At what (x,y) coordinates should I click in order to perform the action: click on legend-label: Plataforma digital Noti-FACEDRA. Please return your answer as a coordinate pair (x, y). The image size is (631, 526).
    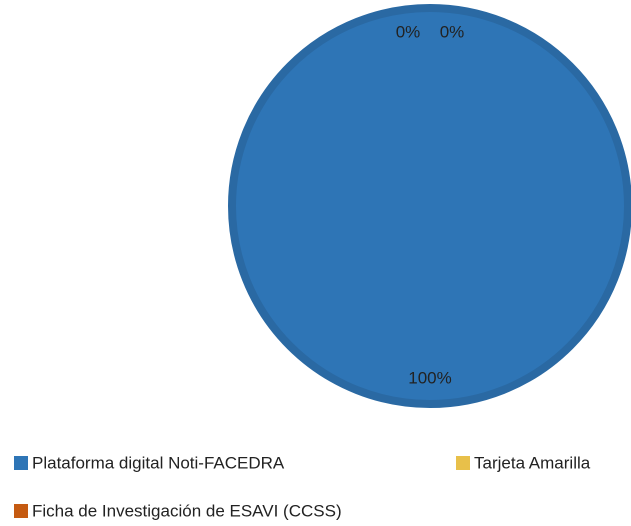
    Looking at the image, I should click on (158, 462).